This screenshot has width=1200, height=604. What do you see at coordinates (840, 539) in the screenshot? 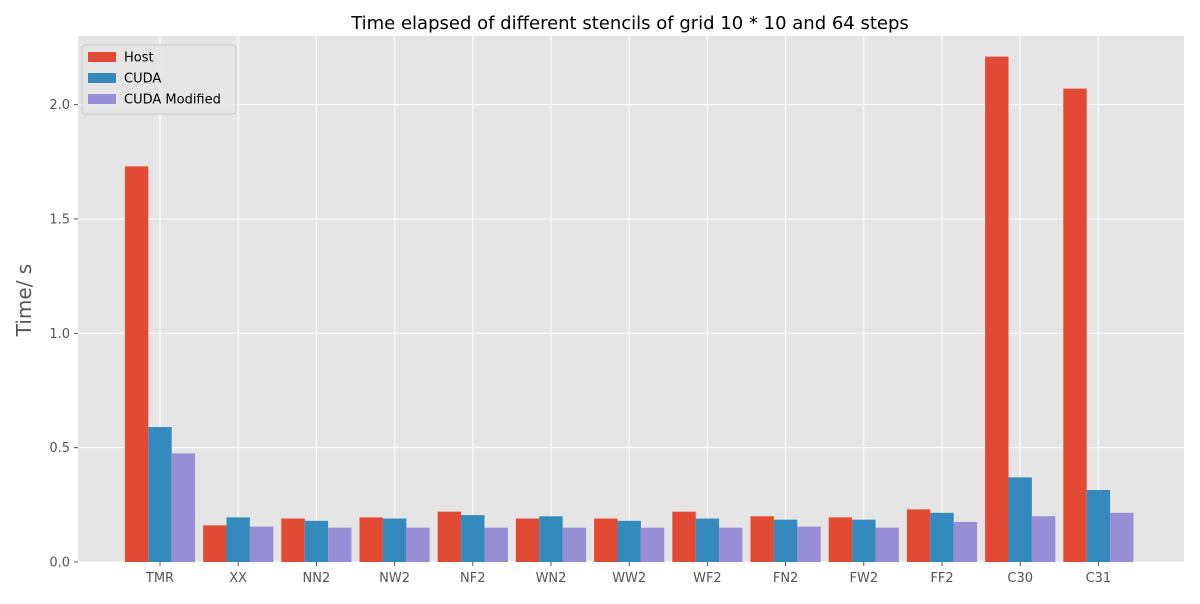
I see `bar-host-fw2` at bounding box center [840, 539].